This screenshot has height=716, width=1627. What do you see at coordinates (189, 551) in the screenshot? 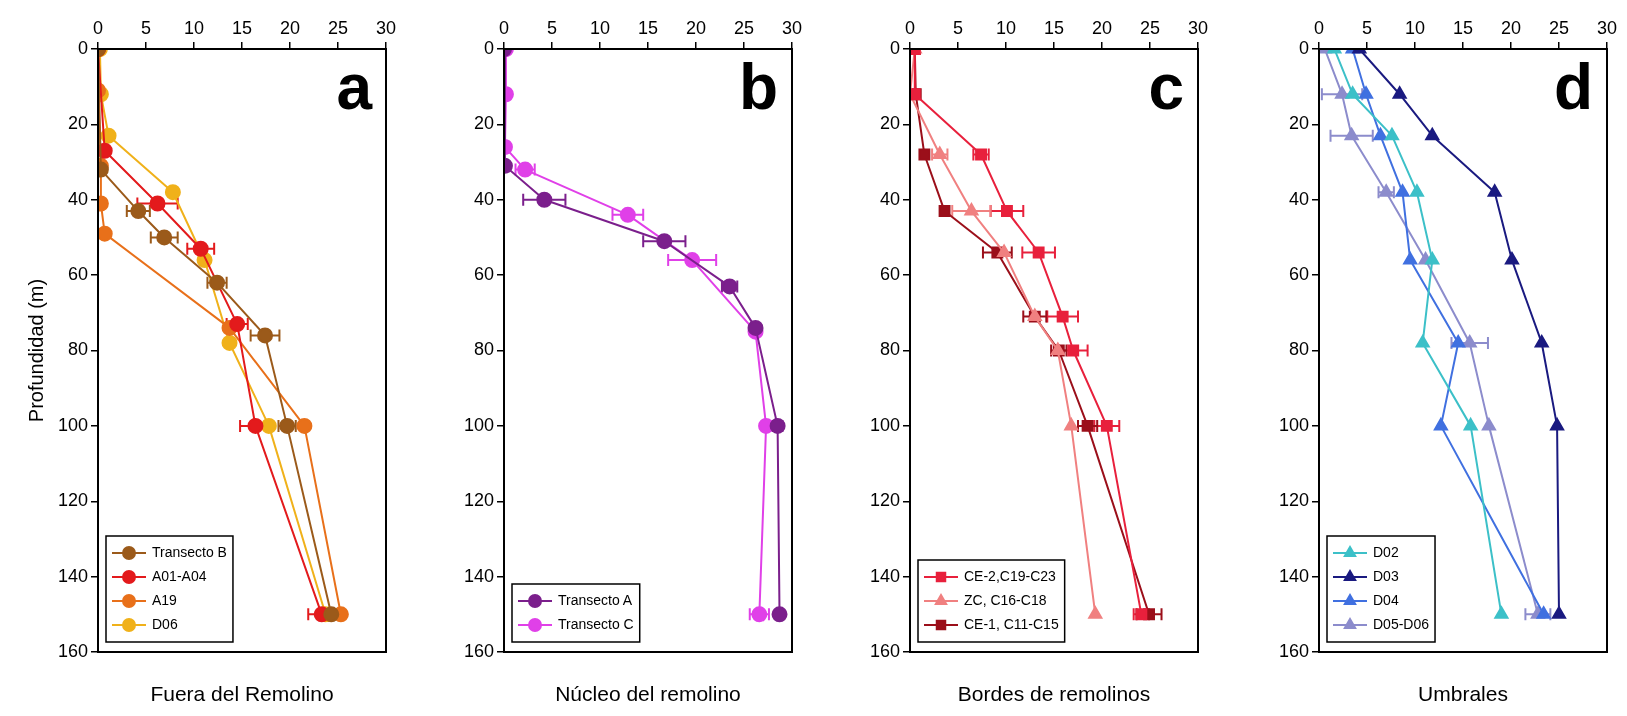
I see `legend-label: Transecto B` at bounding box center [189, 551].